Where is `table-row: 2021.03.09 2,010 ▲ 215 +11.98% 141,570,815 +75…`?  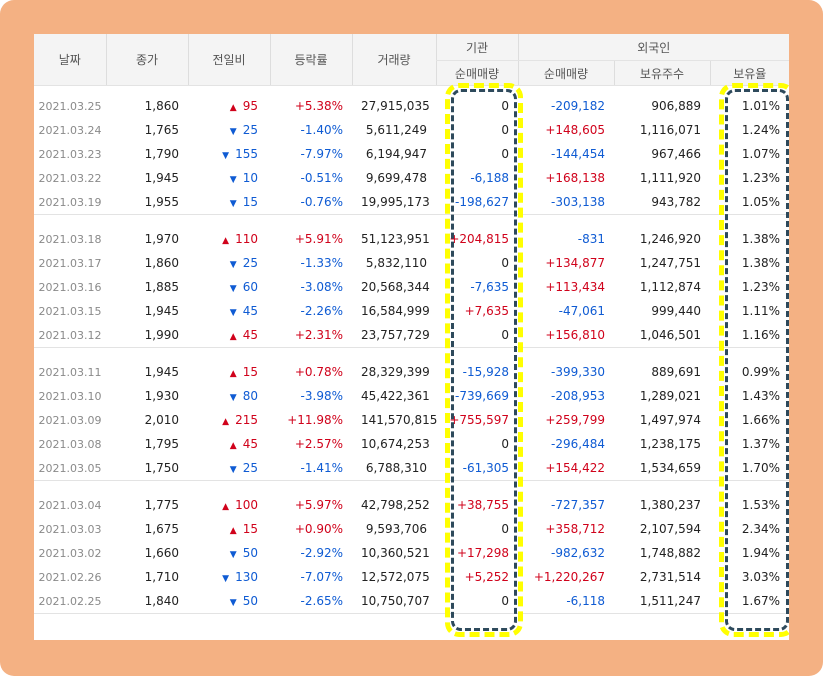
table-row: 2021.03.09 2,010 ▲ 215 +11.98% 141,570,815 +75… is located at coordinates (411, 420).